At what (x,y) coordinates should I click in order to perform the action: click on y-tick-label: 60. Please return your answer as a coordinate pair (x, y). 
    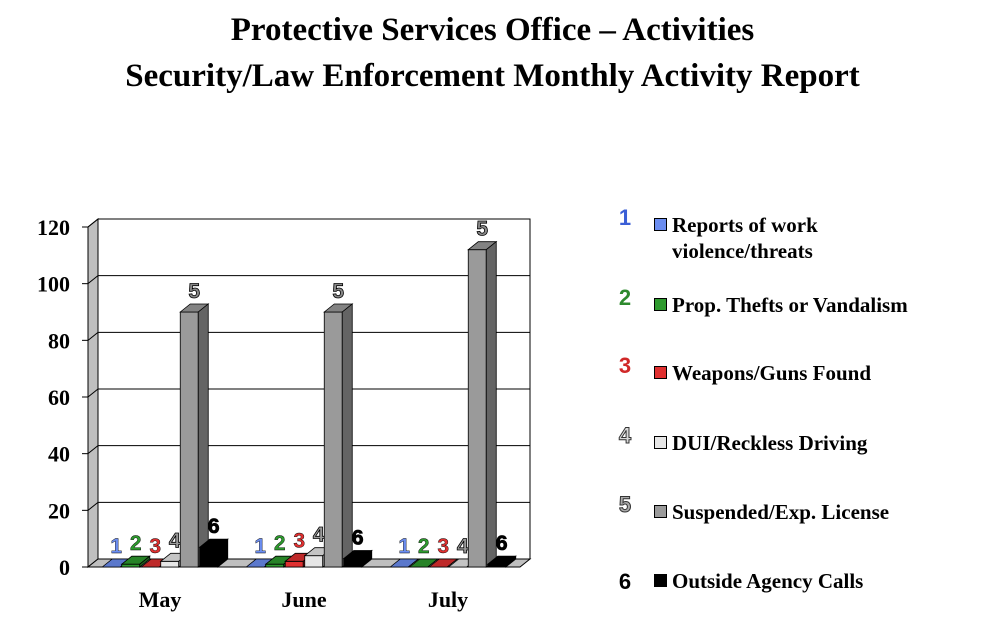
    Looking at the image, I should click on (59, 397).